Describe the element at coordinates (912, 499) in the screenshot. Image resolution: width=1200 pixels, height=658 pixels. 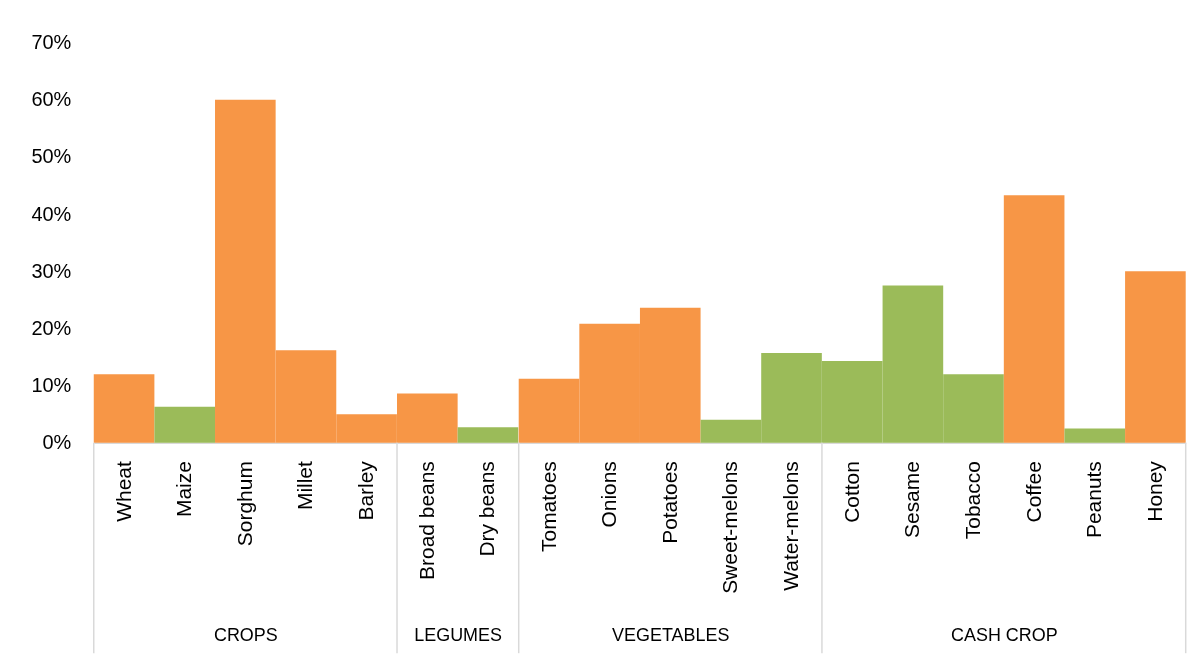
I see `x-tick-label: Sesame` at that location.